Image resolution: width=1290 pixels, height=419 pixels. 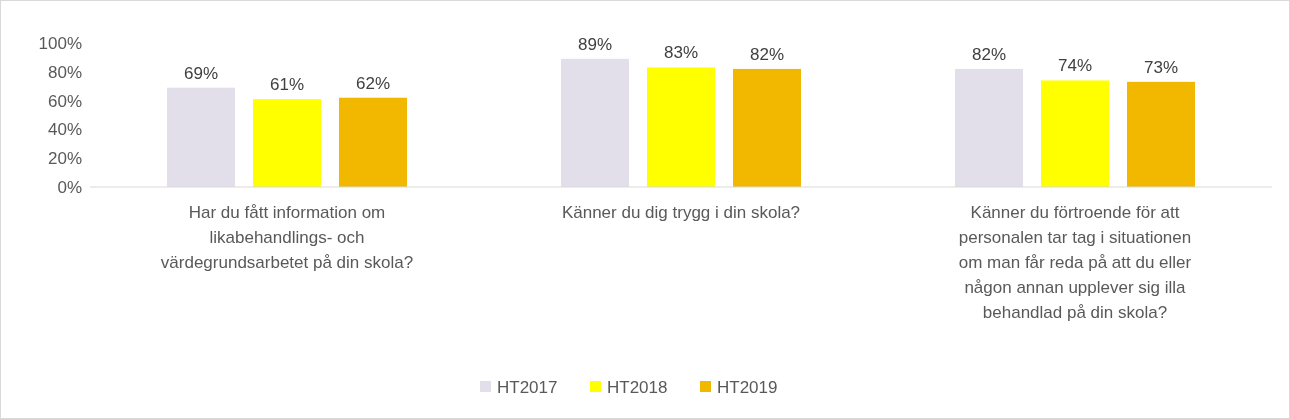 I want to click on data-label: 62%, so click(x=373, y=83).